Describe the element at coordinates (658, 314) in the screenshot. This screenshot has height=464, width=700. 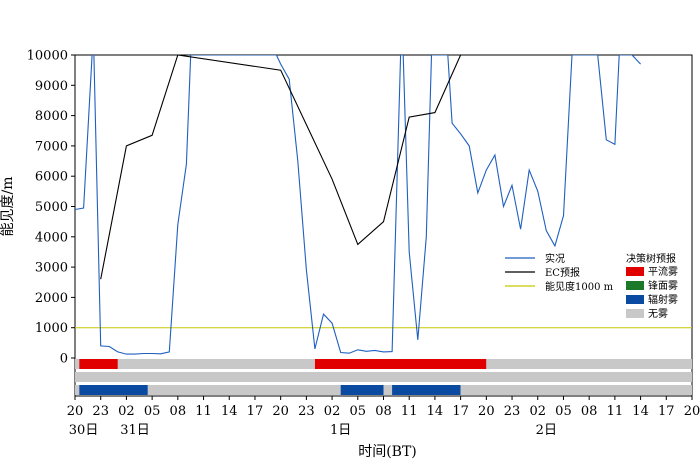
I see `legend-category-label: 无雾` at that location.